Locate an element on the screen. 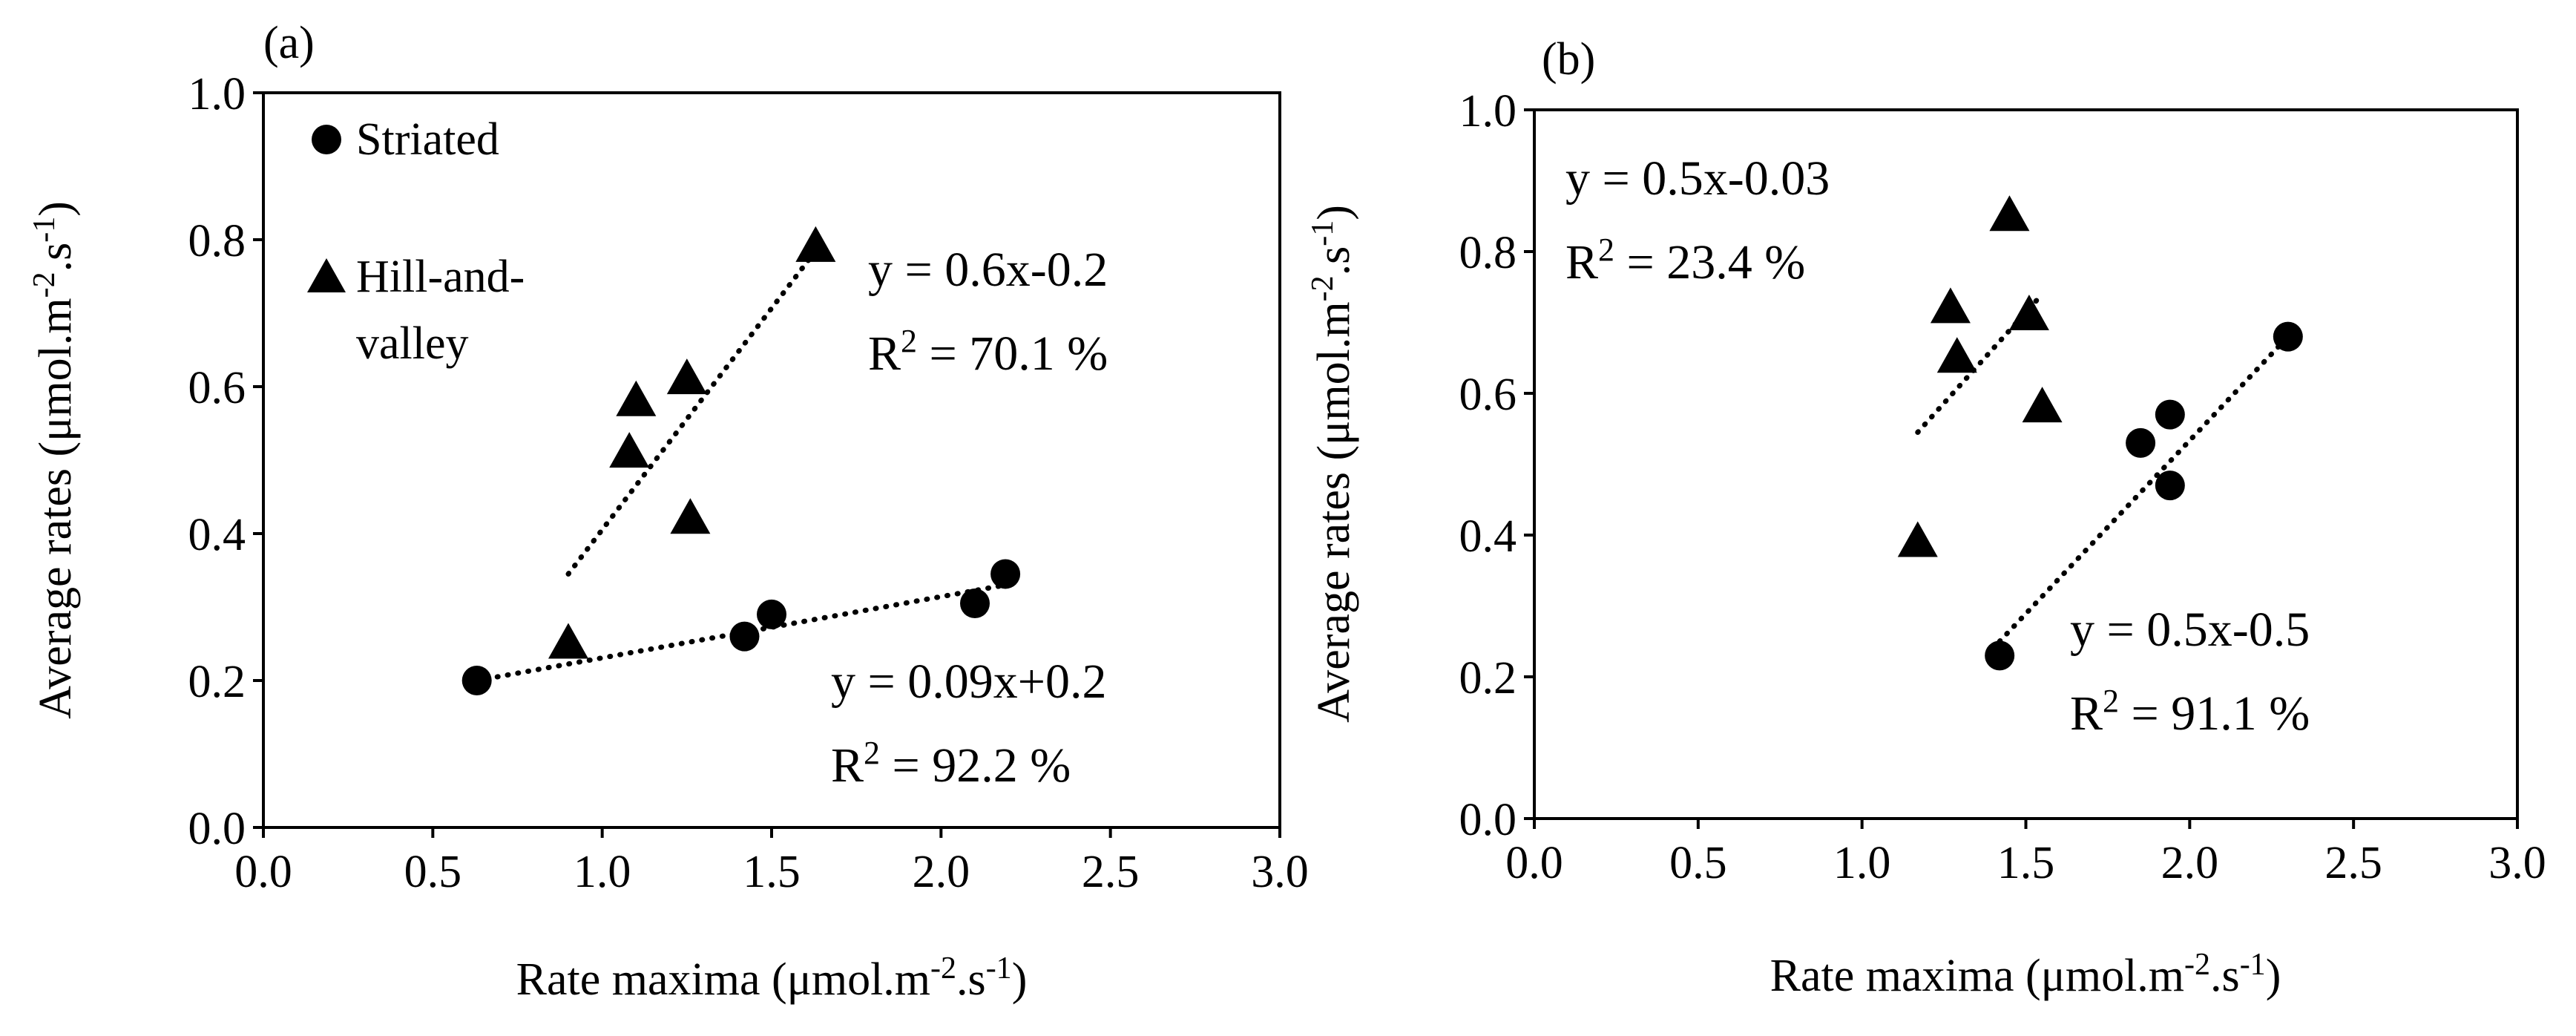 The width and height of the screenshot is (2576, 1036). legend-circle-marker is located at coordinates (326, 139).